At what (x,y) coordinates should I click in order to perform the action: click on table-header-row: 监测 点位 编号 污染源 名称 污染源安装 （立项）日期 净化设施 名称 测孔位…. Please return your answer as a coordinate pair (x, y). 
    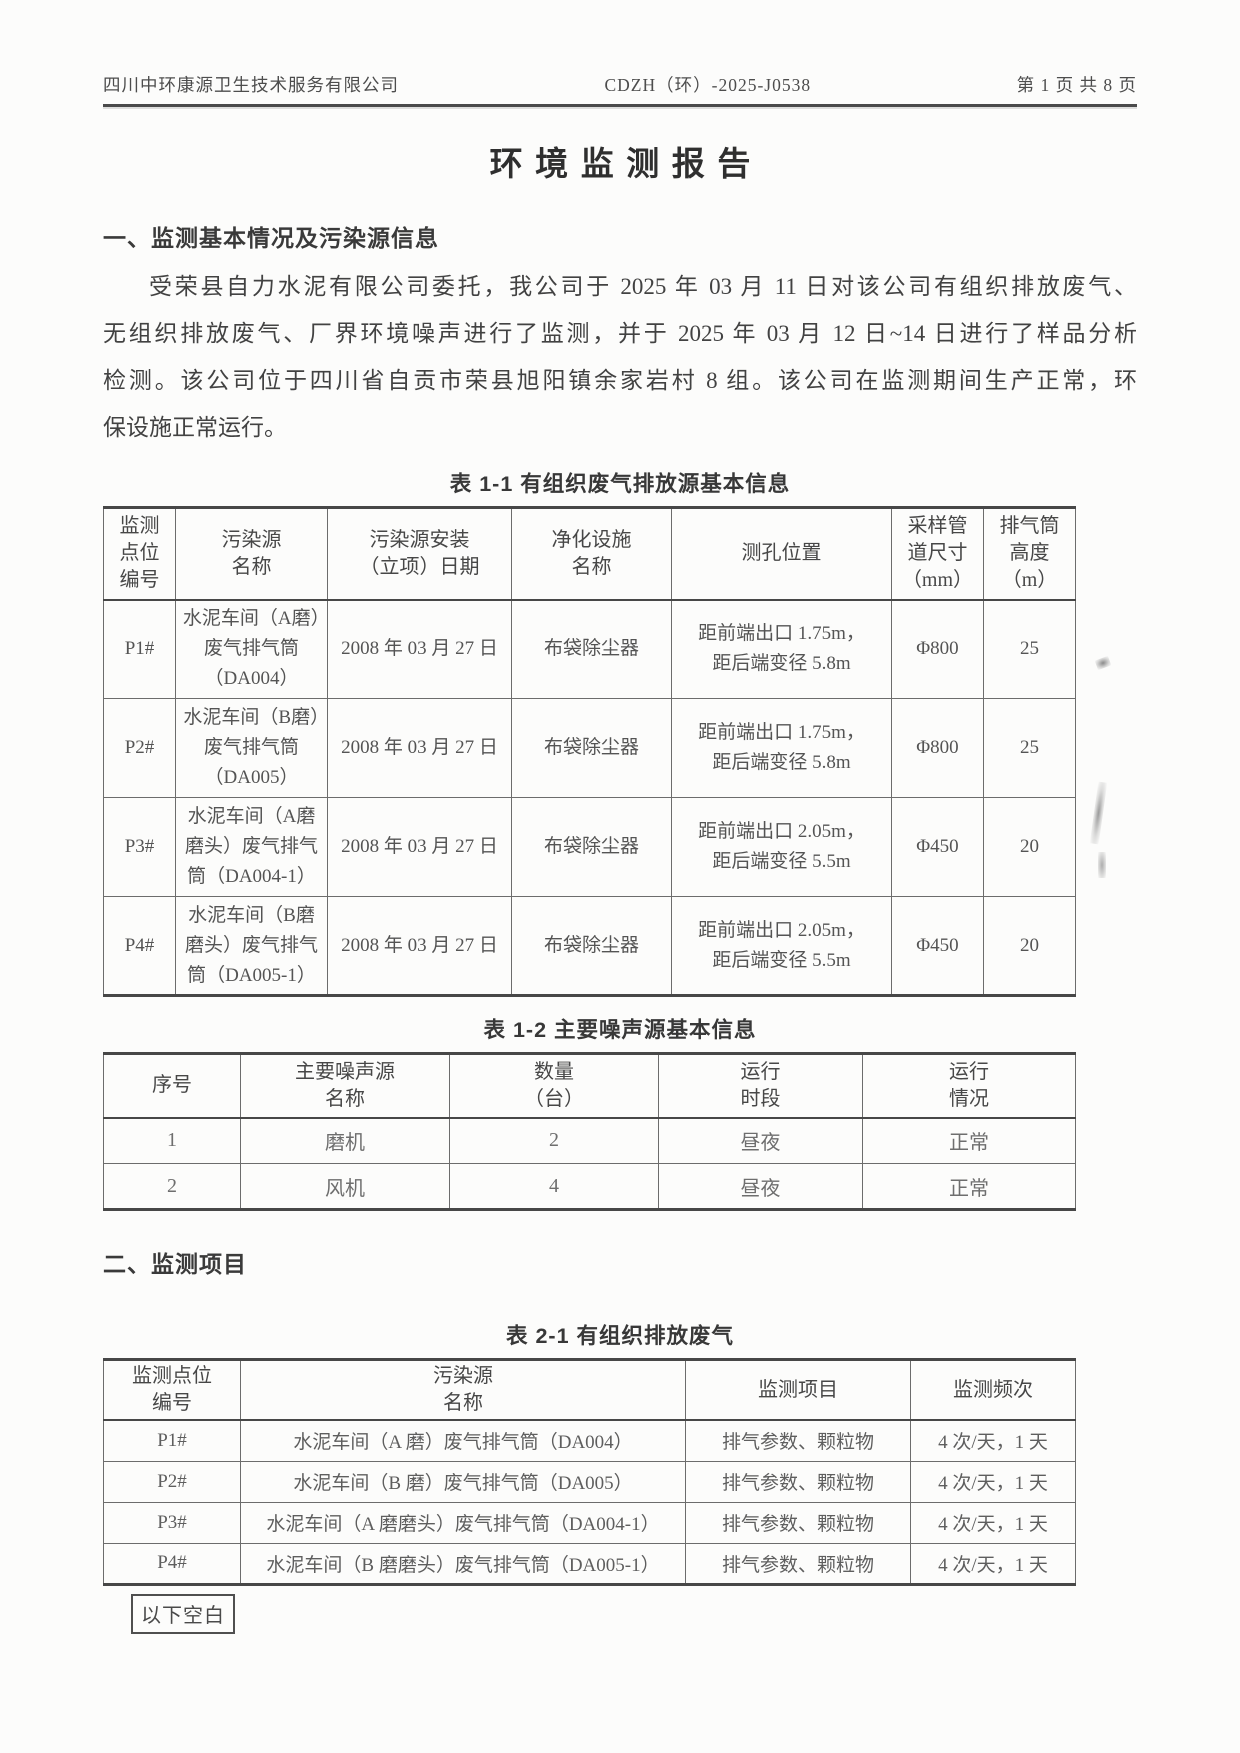
    Looking at the image, I should click on (589, 554).